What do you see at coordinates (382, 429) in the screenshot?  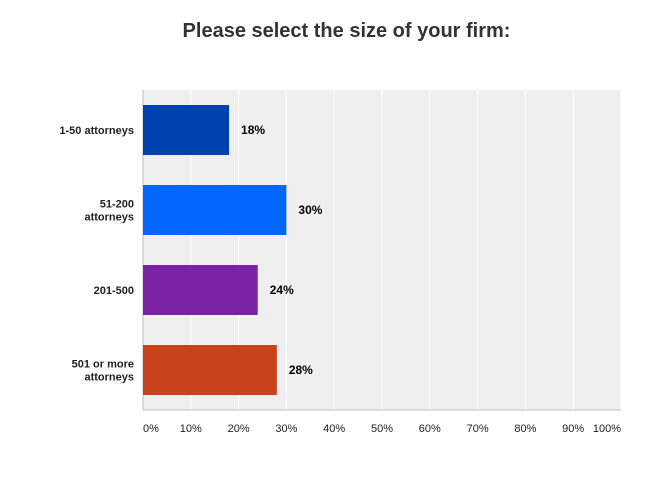 I see `x-tick-label: 50%` at bounding box center [382, 429].